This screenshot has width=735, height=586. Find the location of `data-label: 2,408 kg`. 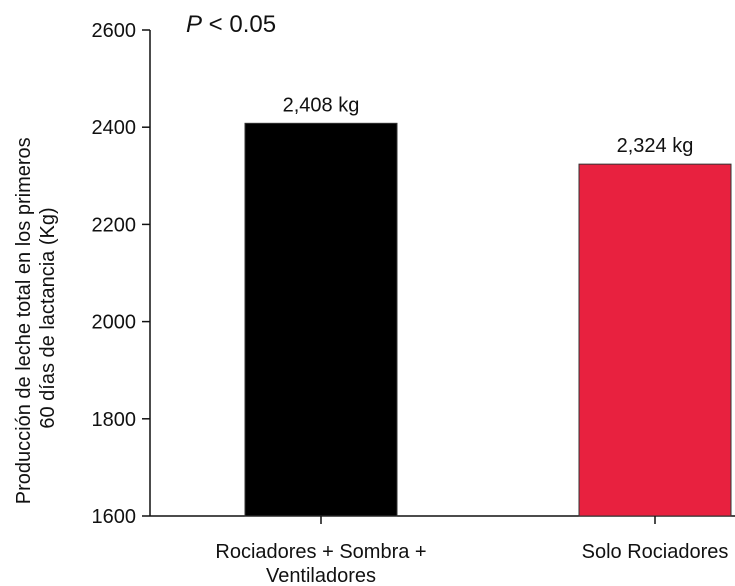

data-label: 2,408 kg is located at coordinates (321, 105).